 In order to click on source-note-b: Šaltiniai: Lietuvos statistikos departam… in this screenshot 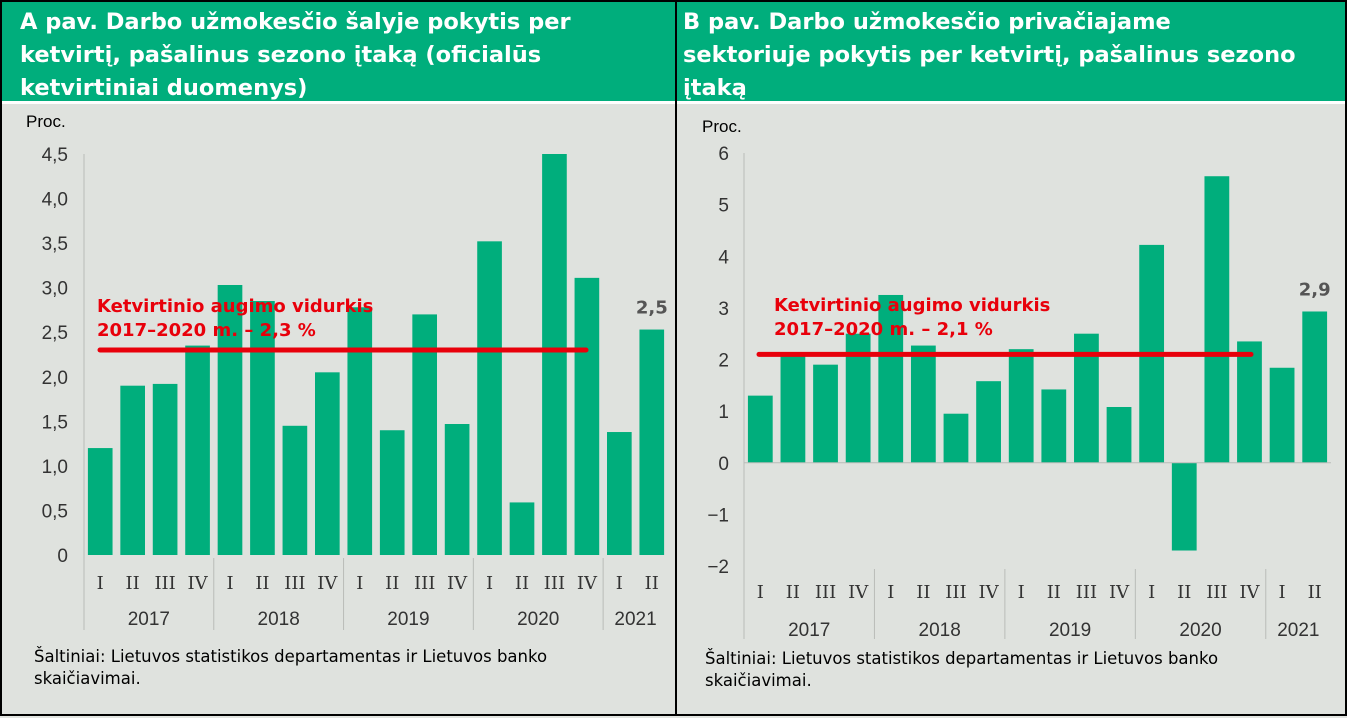, I will do `click(962, 669)`.